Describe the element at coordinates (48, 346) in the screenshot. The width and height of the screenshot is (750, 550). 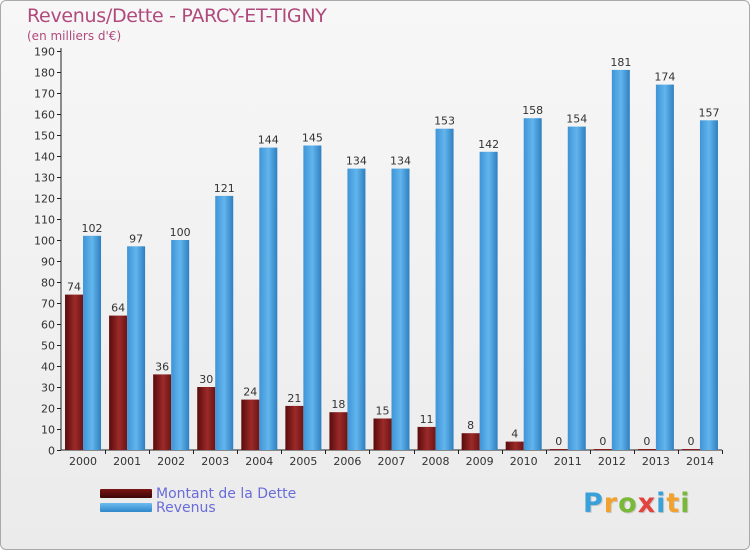
I see `y-tick-label: 50` at that location.